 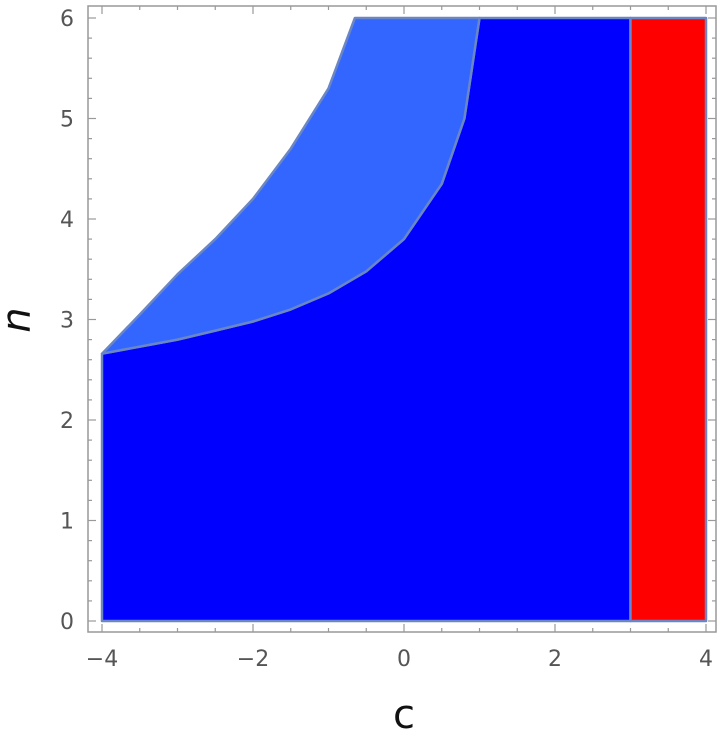 I want to click on x-tick-label: −4, so click(x=102, y=659).